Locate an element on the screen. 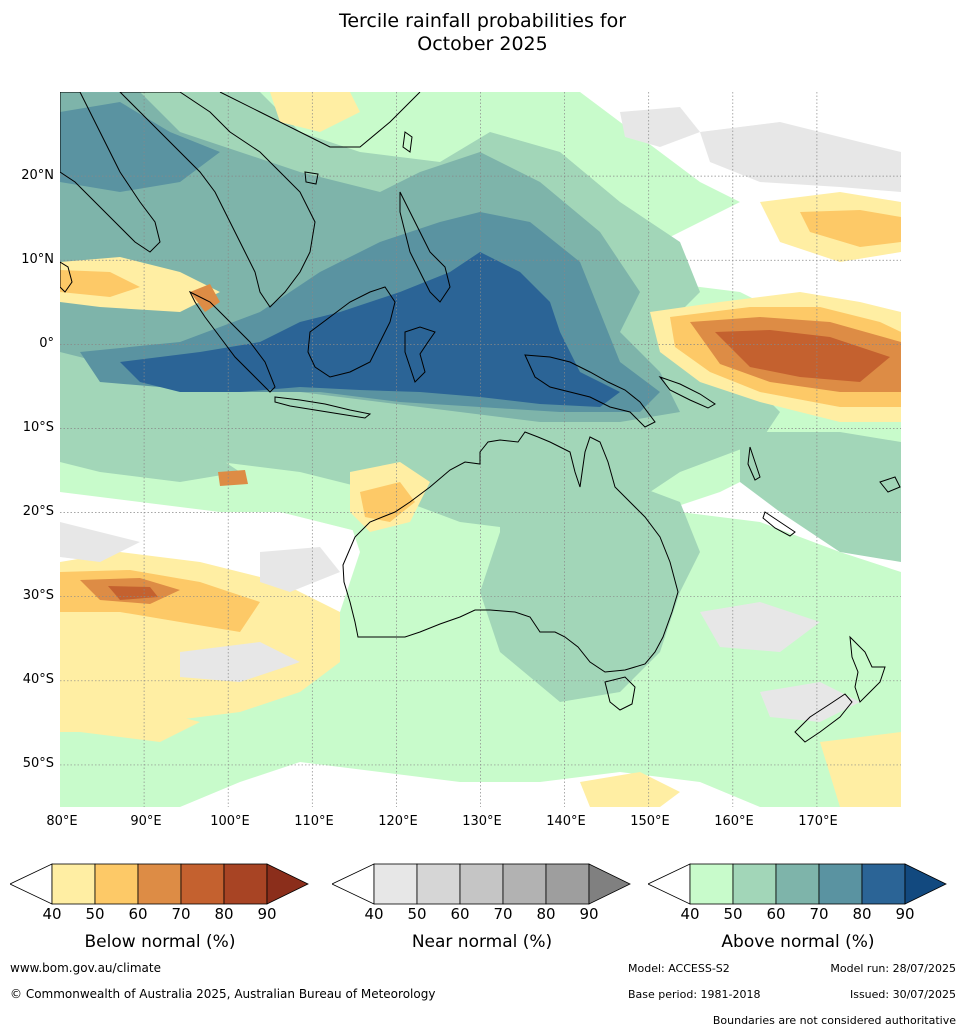 This screenshot has height=1035, width=965. title-line-1: Tercile rainfall probabilities for is located at coordinates (482, 21).